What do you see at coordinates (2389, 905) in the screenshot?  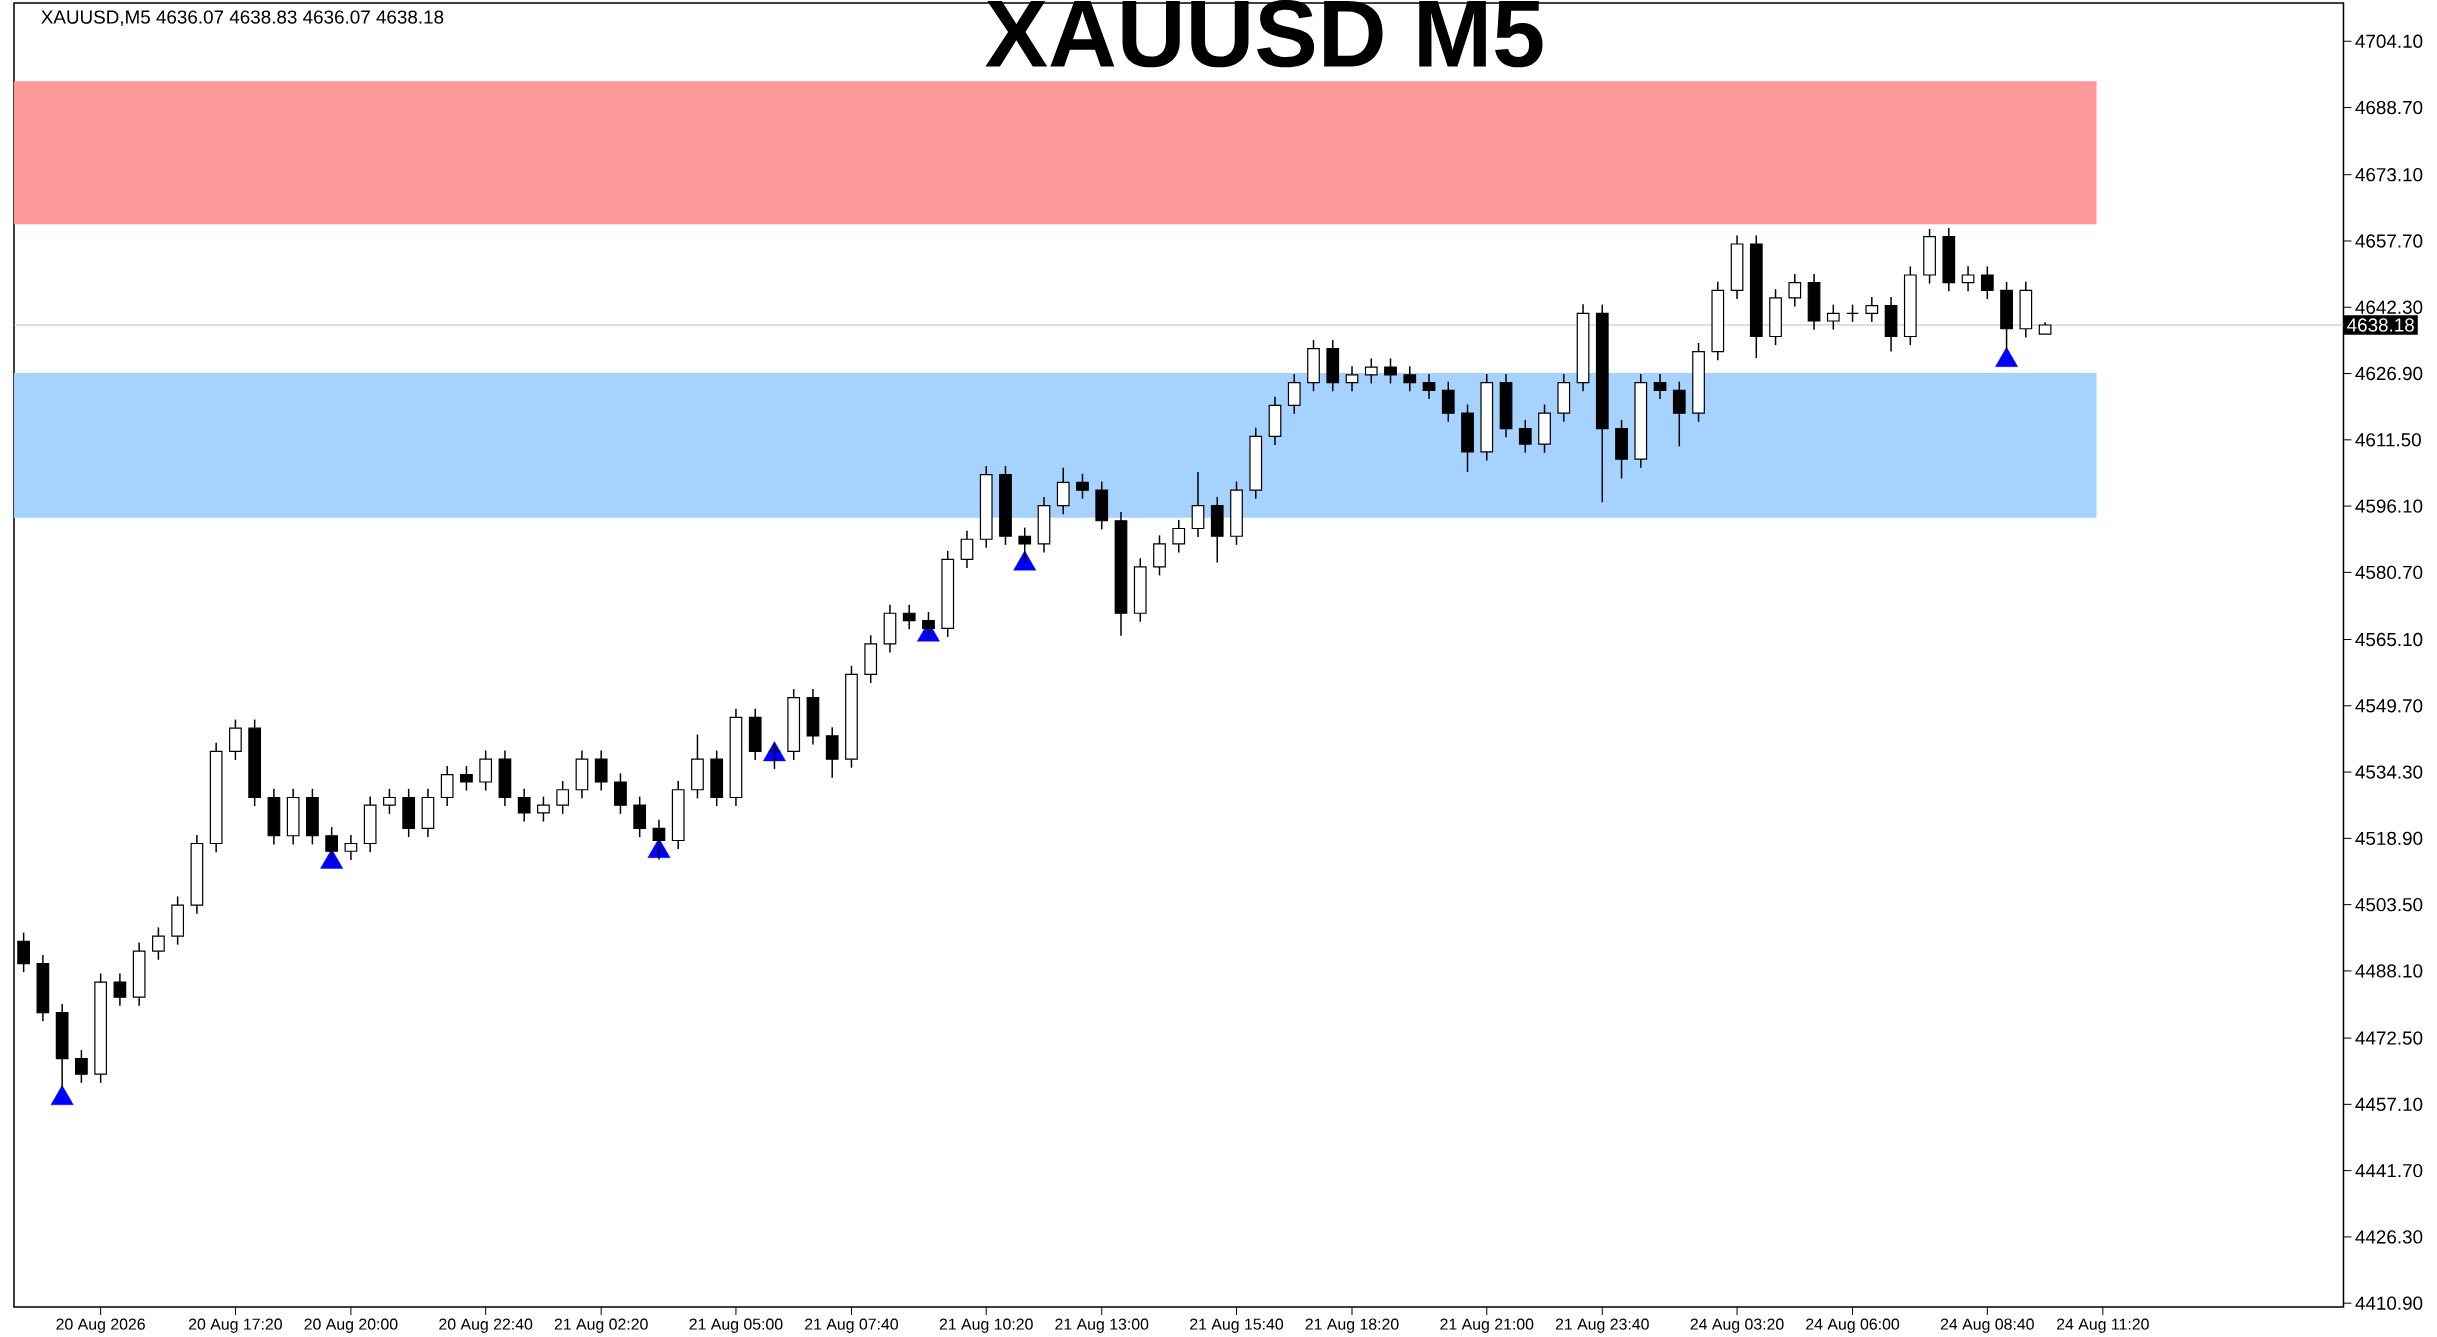 I see `y-tick-label: 4503.50` at bounding box center [2389, 905].